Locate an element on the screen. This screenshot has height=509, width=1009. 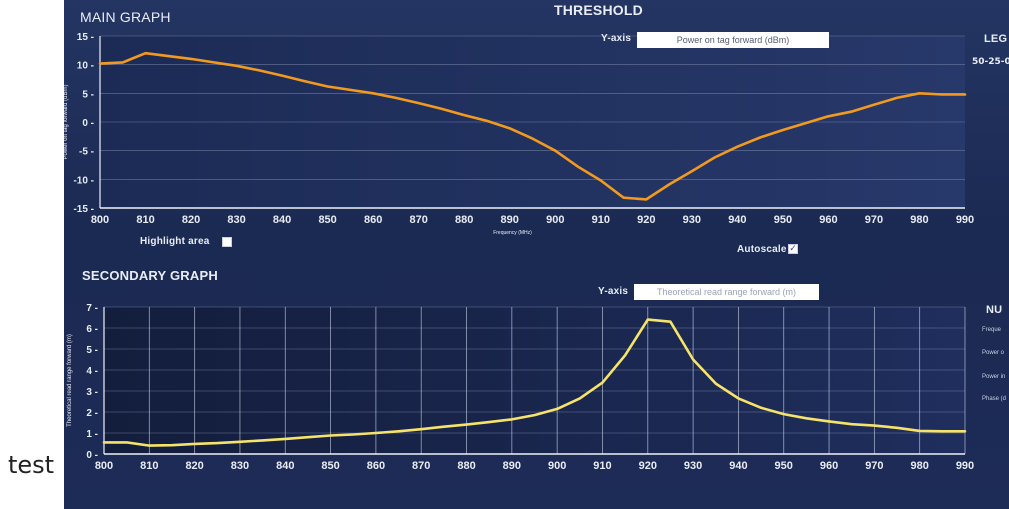
highlight-area-label: Highlight area is located at coordinates (175, 241).